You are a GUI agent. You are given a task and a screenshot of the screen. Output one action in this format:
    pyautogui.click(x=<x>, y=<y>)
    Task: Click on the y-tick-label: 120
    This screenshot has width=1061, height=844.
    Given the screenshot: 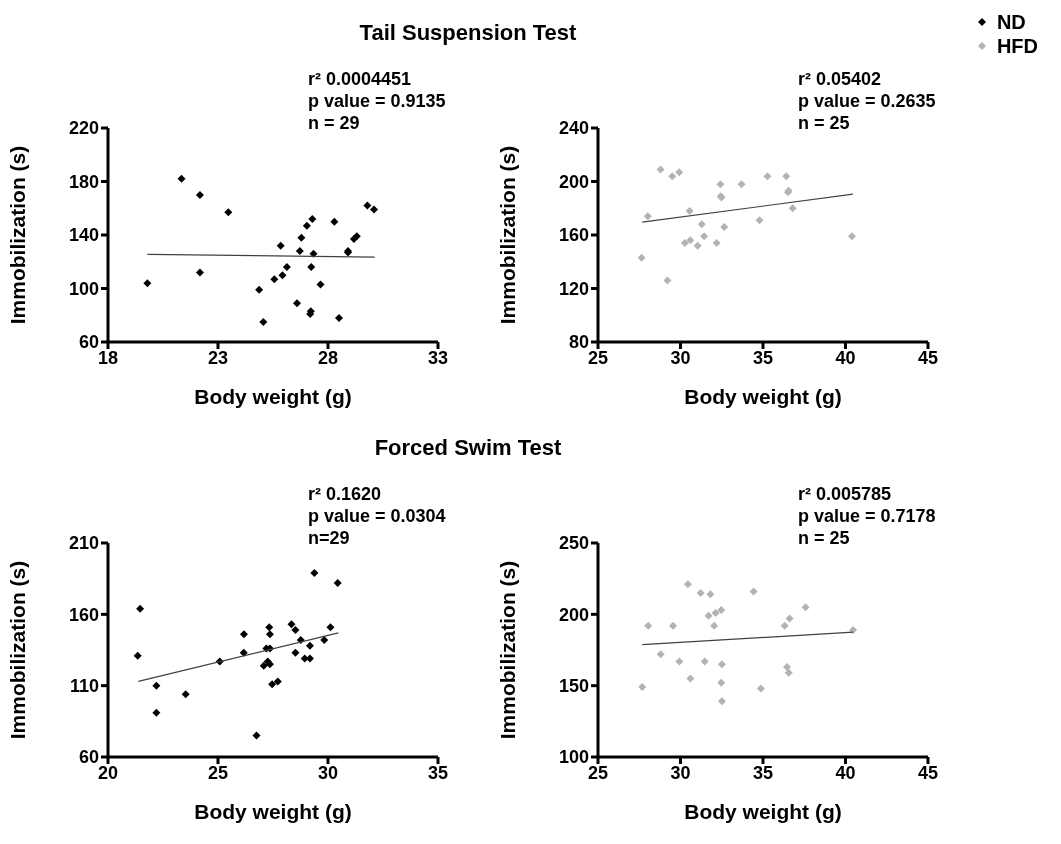 What is the action you would take?
    pyautogui.click(x=573, y=288)
    